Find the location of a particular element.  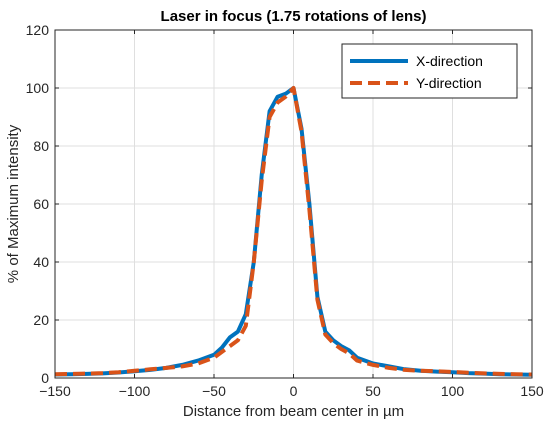

x-axis-label: Distance from beam center in µm is located at coordinates (293, 411).